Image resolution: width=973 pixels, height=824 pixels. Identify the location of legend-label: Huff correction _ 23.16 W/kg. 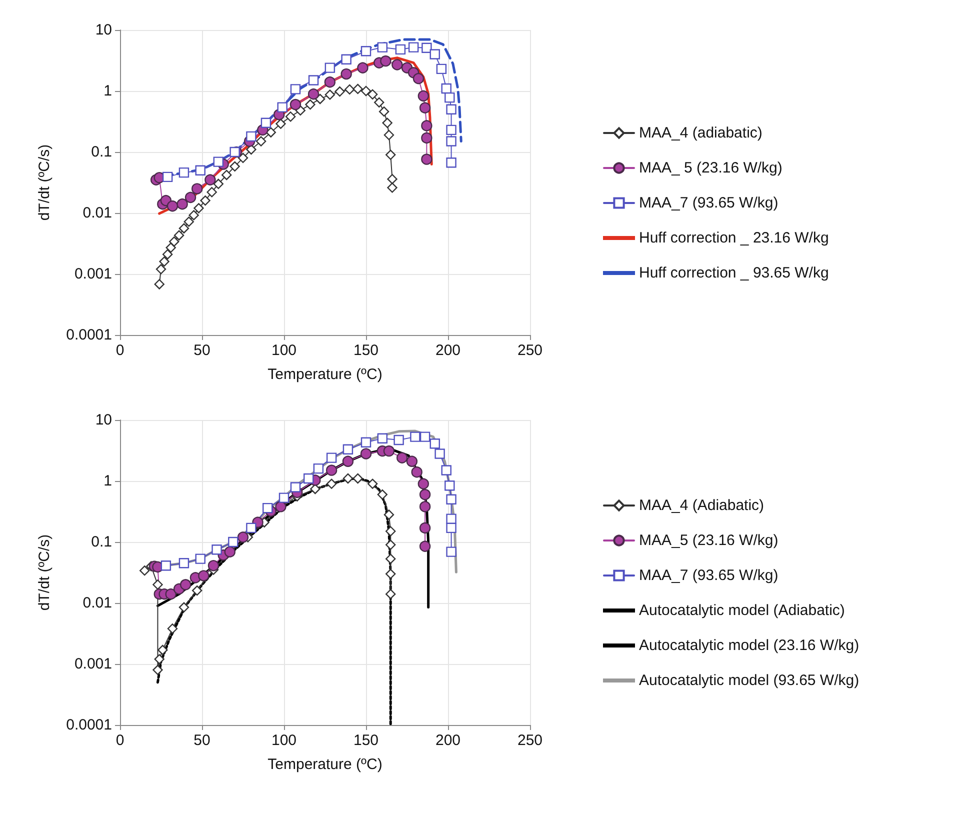
(734, 238).